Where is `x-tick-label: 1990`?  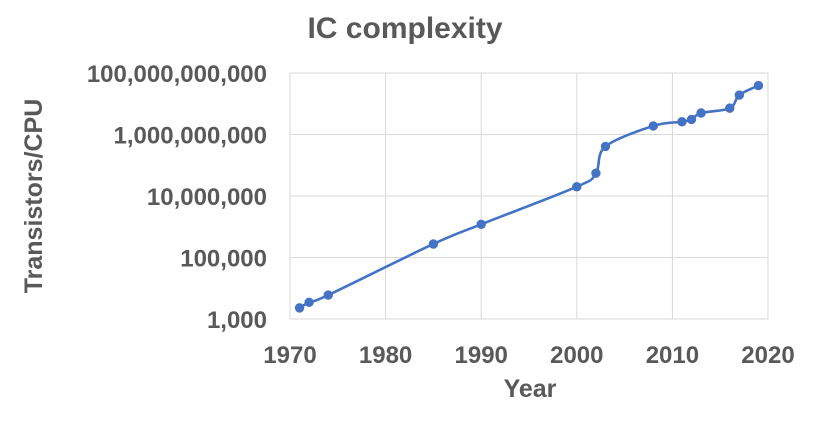
x-tick-label: 1990 is located at coordinates (481, 355).